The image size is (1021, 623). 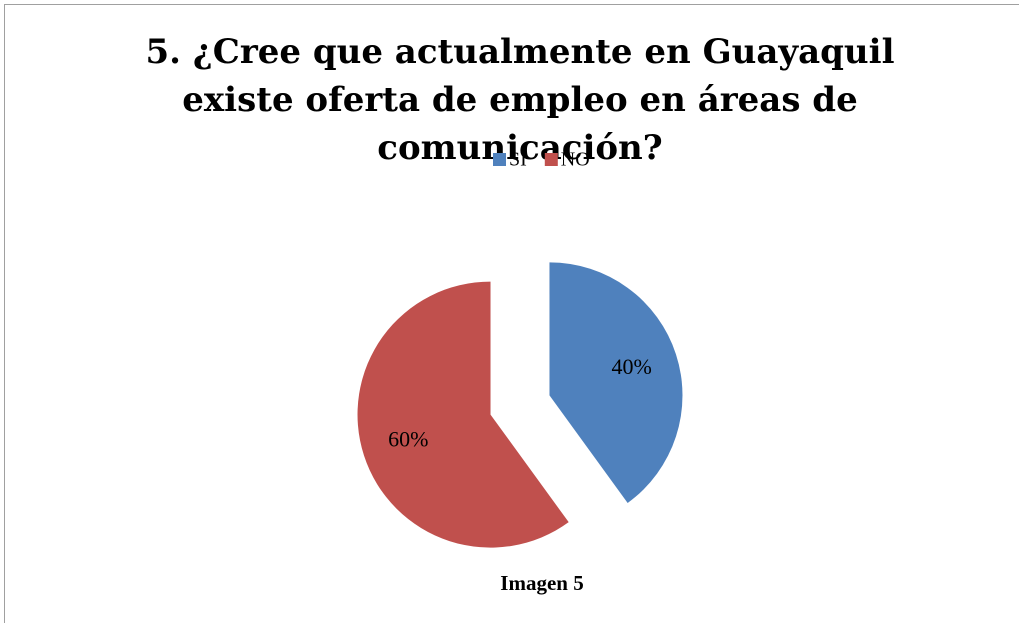 I want to click on data-label: 60%, so click(x=408, y=438).